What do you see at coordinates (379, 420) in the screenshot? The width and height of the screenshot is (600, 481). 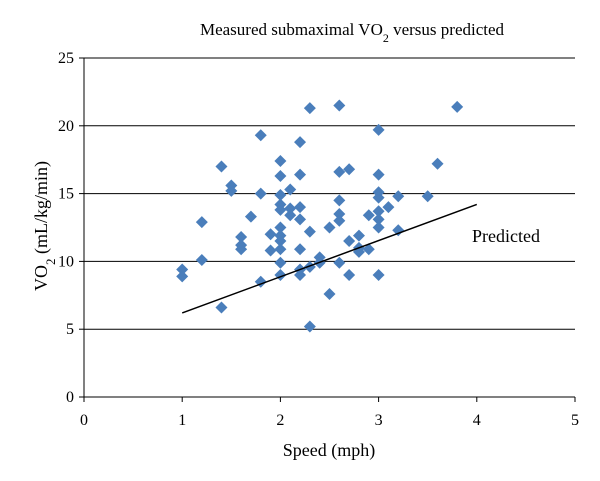 I see `x-tick-label-3: 3` at bounding box center [379, 420].